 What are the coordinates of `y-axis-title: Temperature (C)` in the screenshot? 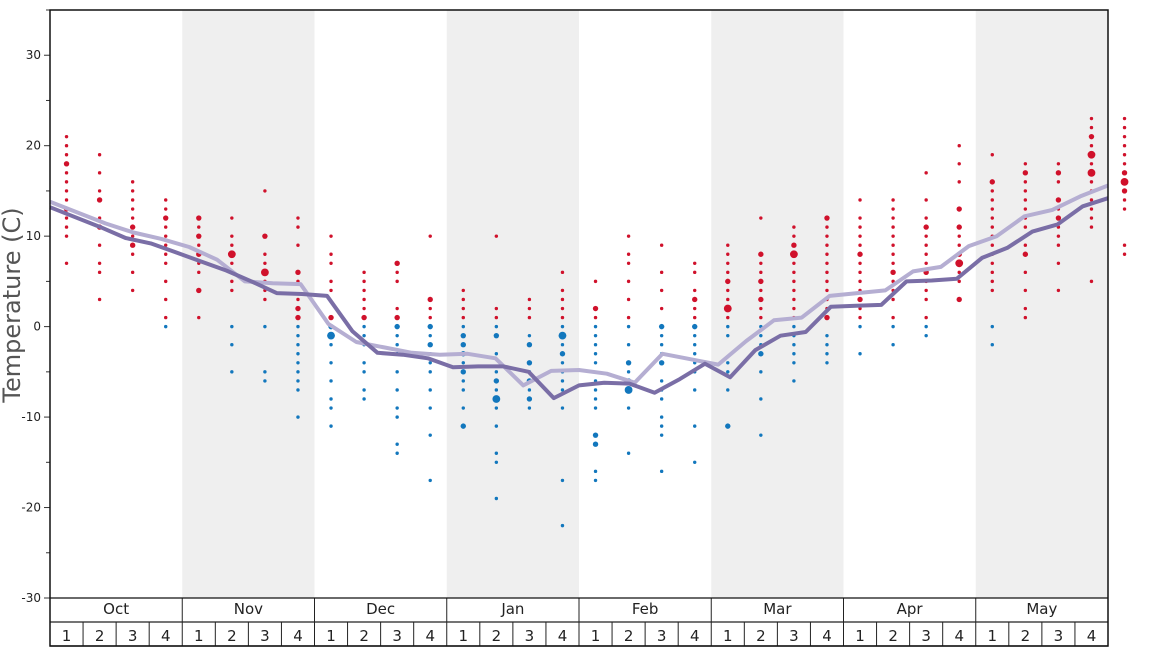 It's located at (13, 305).